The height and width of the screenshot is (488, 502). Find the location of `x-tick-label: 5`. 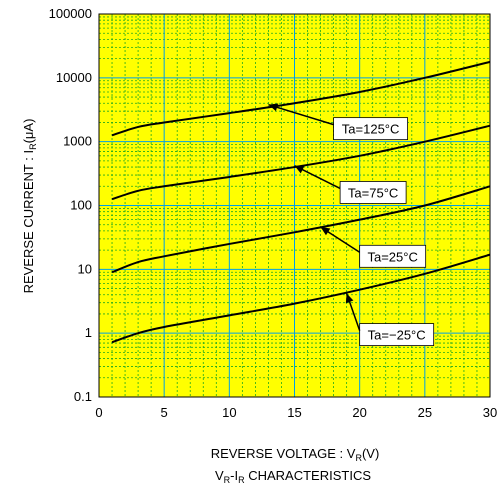

x-tick-label: 5 is located at coordinates (164, 412).